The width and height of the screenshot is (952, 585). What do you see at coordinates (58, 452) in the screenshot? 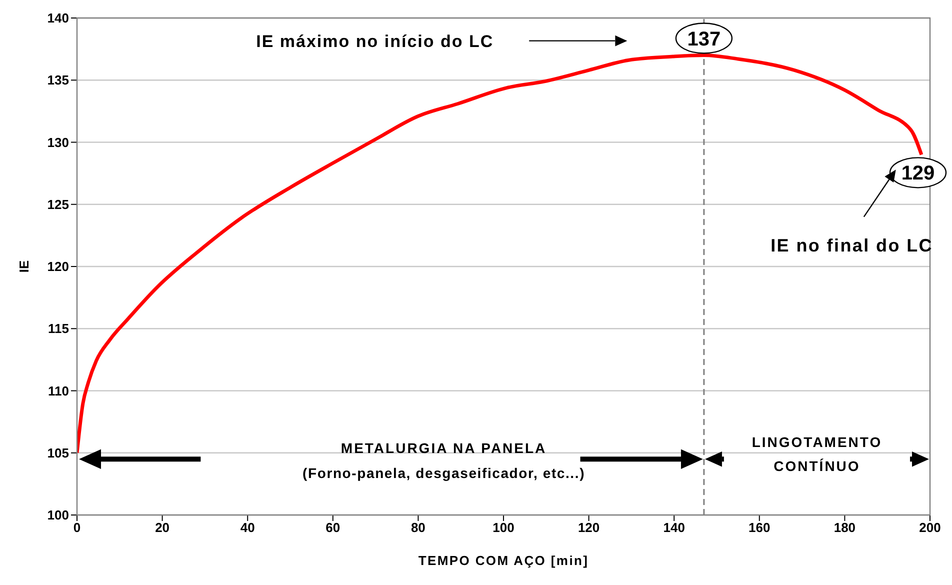
I see `y-tick-label: 105` at bounding box center [58, 452].